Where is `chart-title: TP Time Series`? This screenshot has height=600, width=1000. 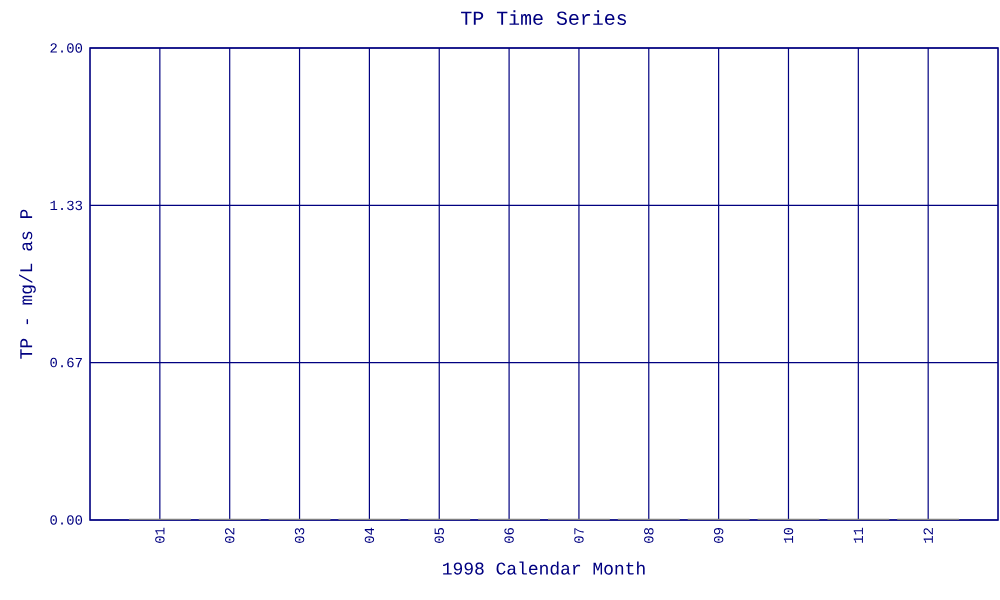 chart-title: TP Time Series is located at coordinates (544, 17).